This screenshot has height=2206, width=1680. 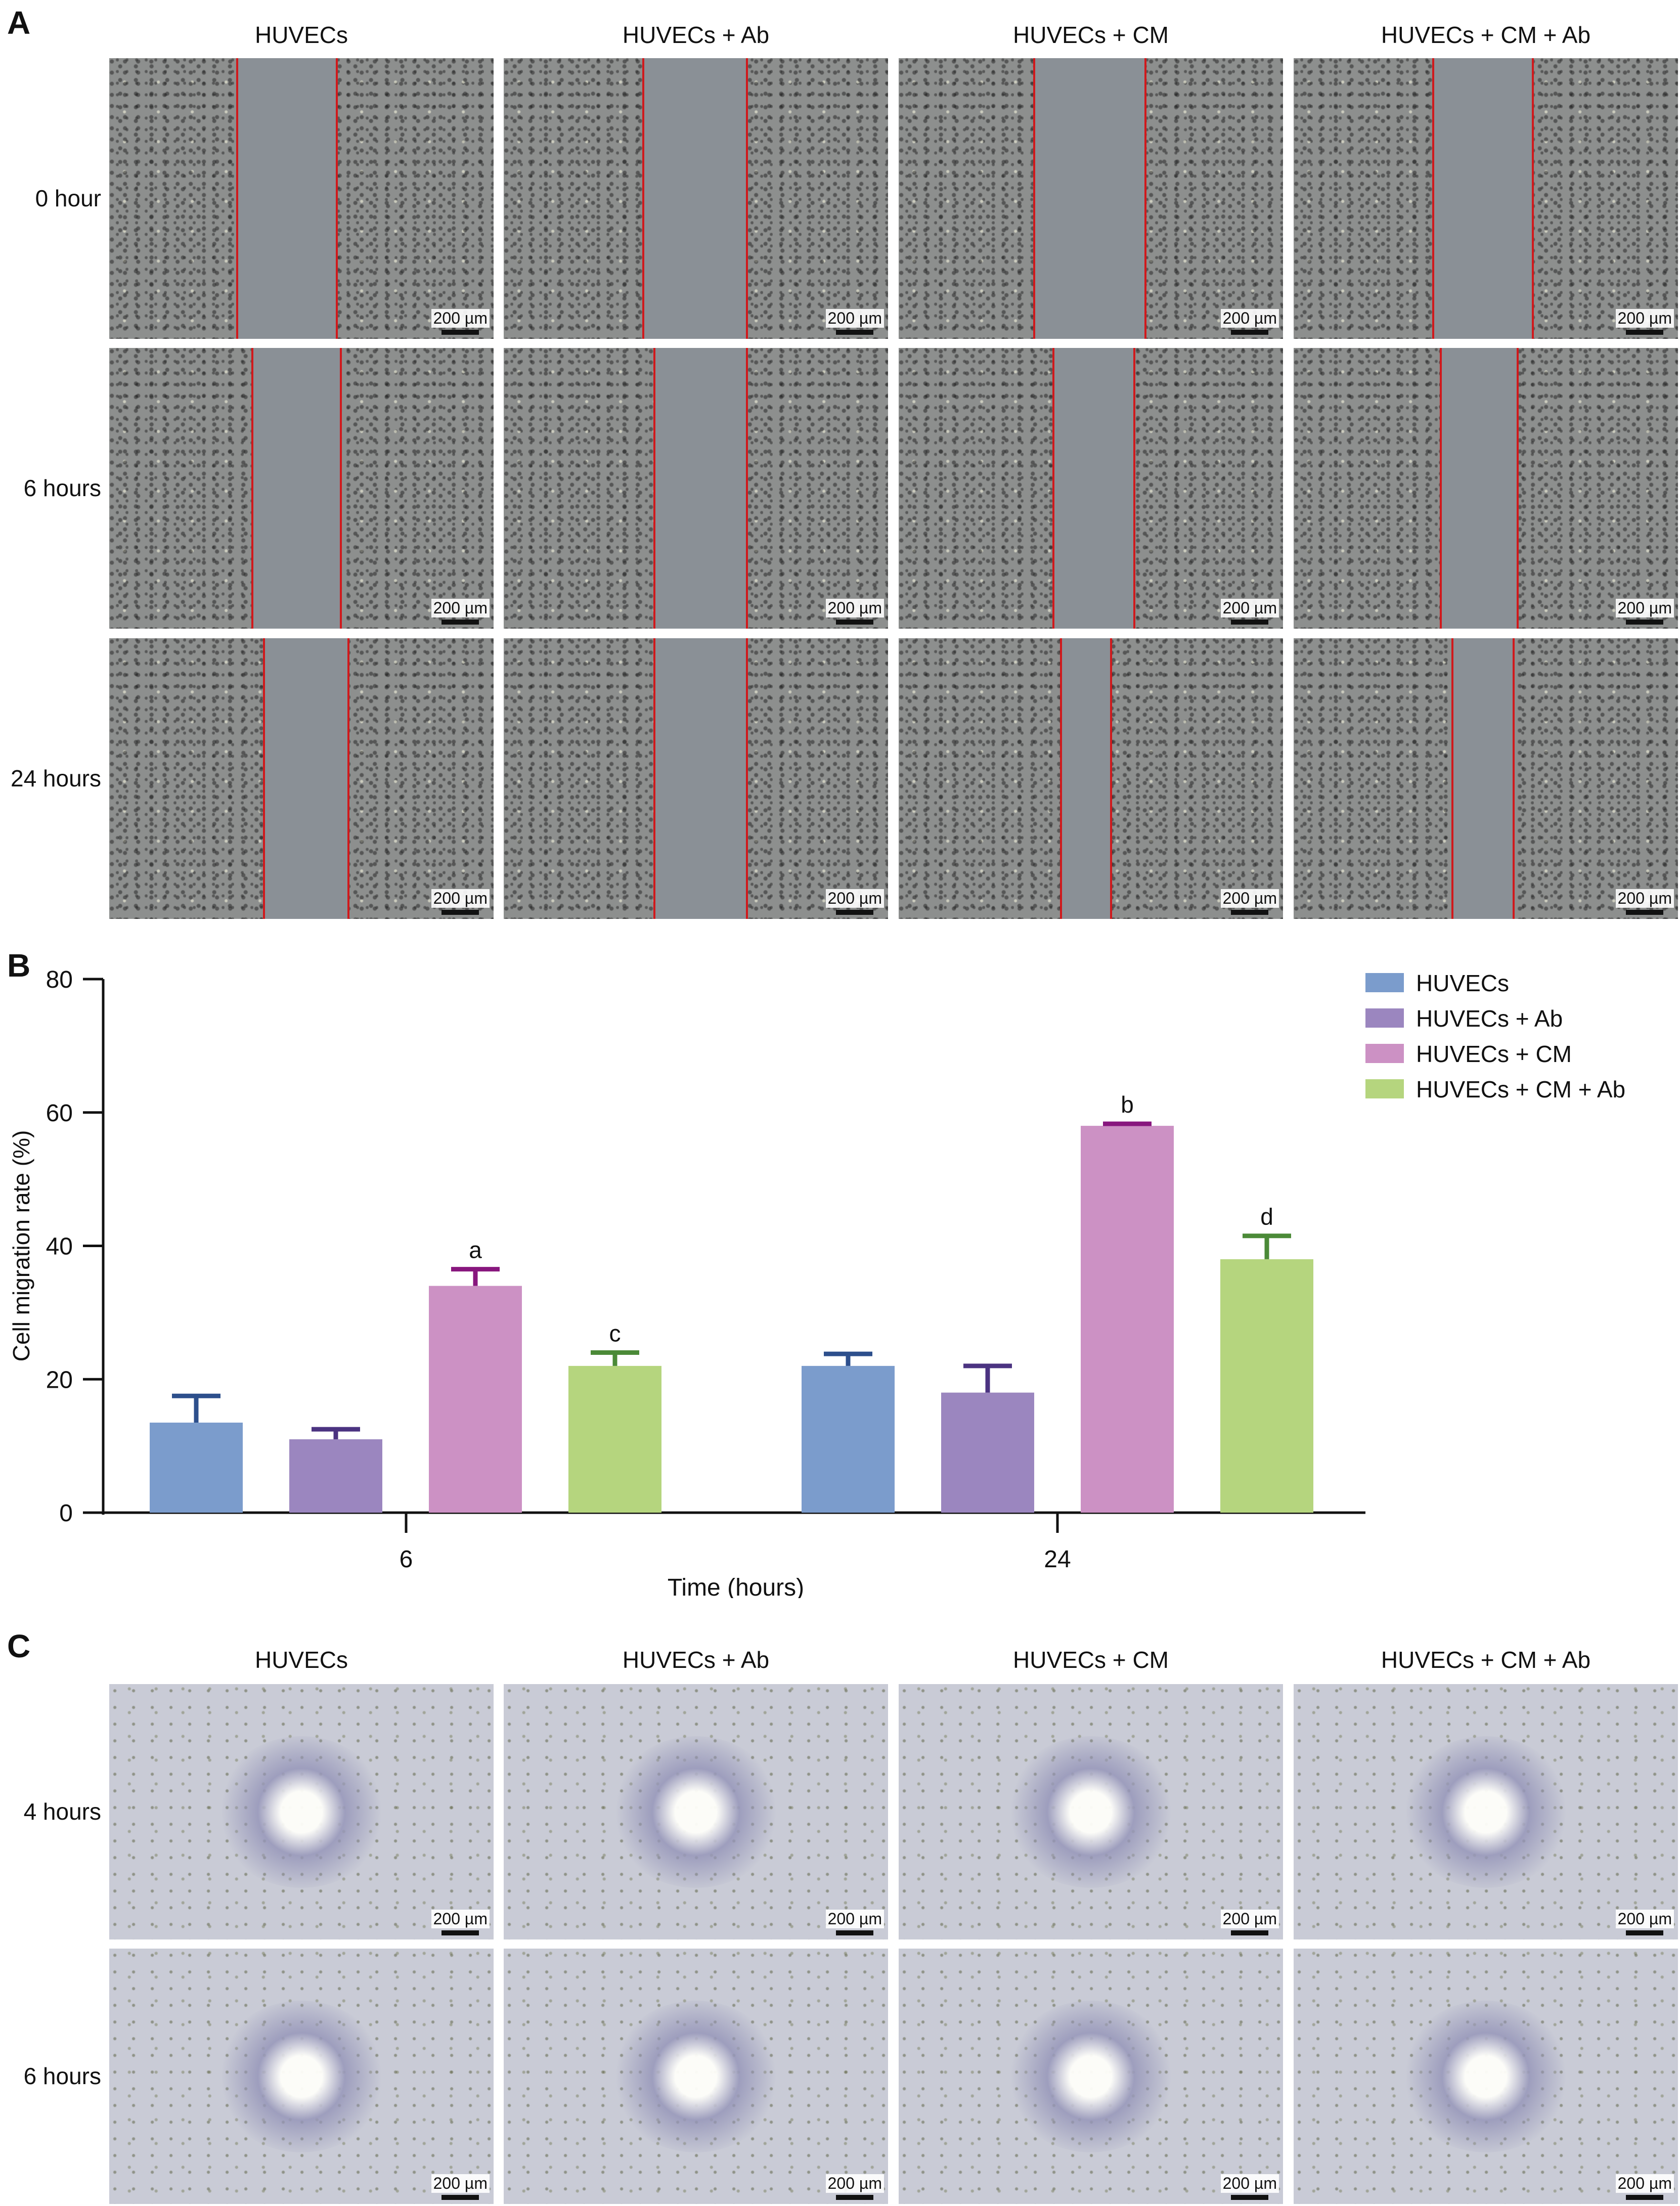 What do you see at coordinates (1091, 35) in the screenshot?
I see `a-column-label: HUVECs + CM` at bounding box center [1091, 35].